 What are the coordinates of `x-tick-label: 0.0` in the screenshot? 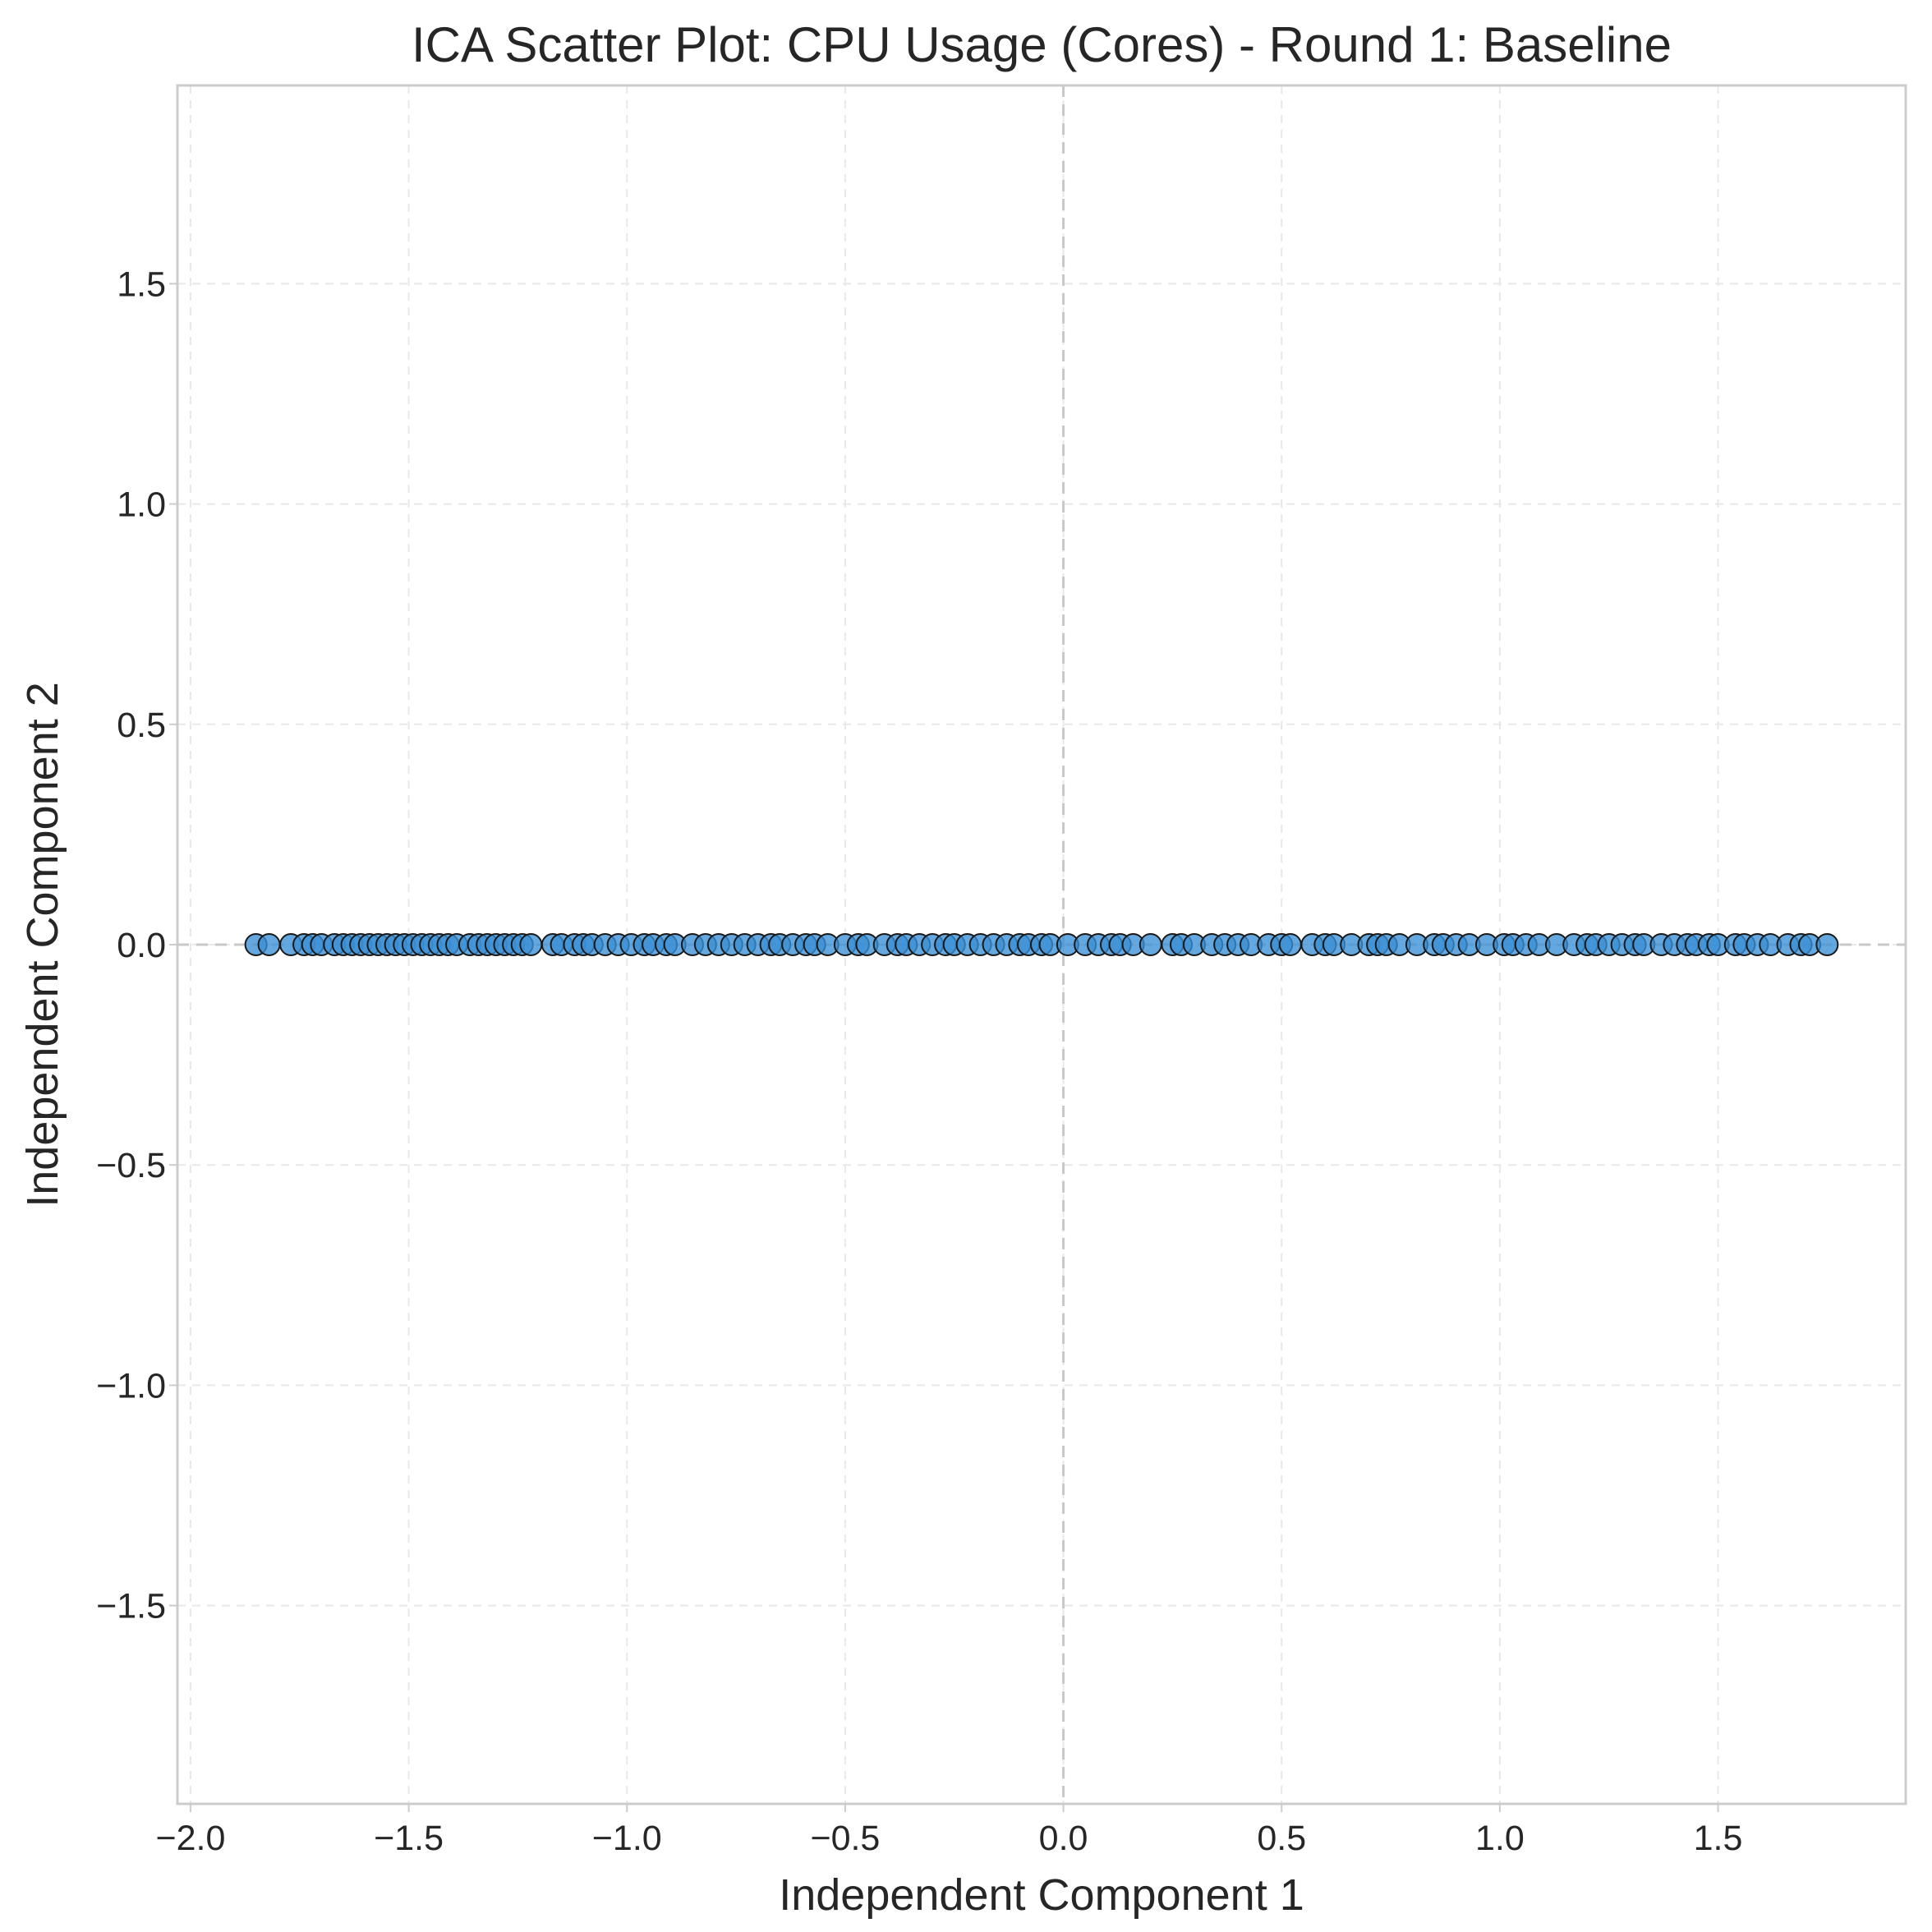 It's located at (1063, 1838).